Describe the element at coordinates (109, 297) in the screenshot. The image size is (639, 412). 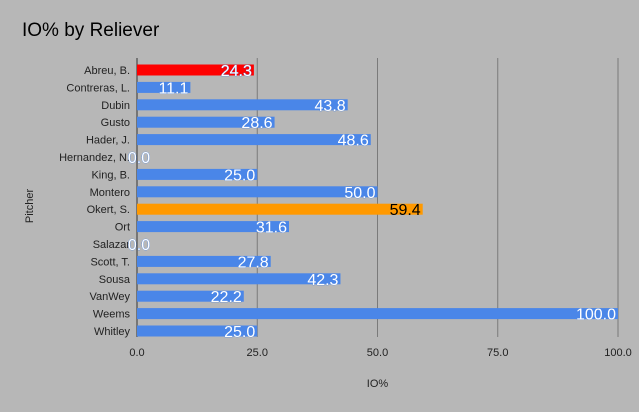
I see `category-label: VanWey` at that location.